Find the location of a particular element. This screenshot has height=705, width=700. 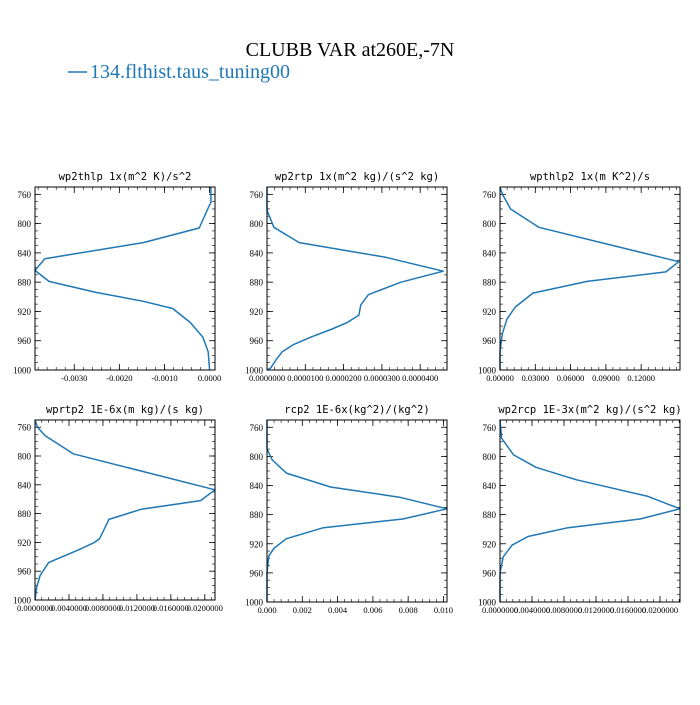

x-tick-label: 0.00000 is located at coordinates (500, 378).